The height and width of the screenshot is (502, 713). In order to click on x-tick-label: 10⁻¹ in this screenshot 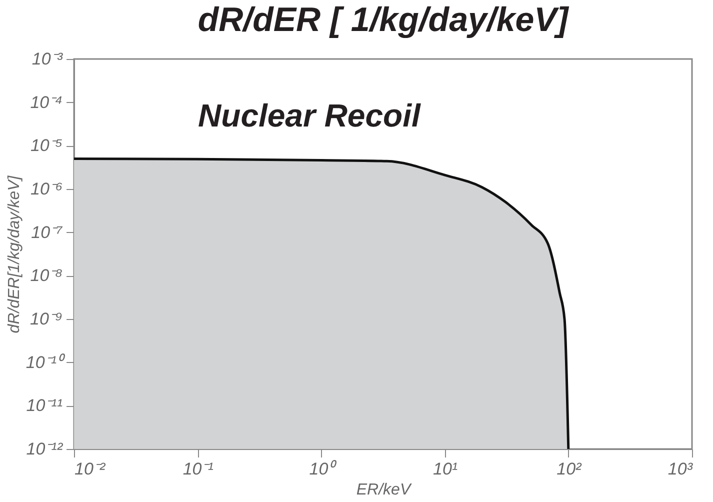, I will do `click(198, 469)`.